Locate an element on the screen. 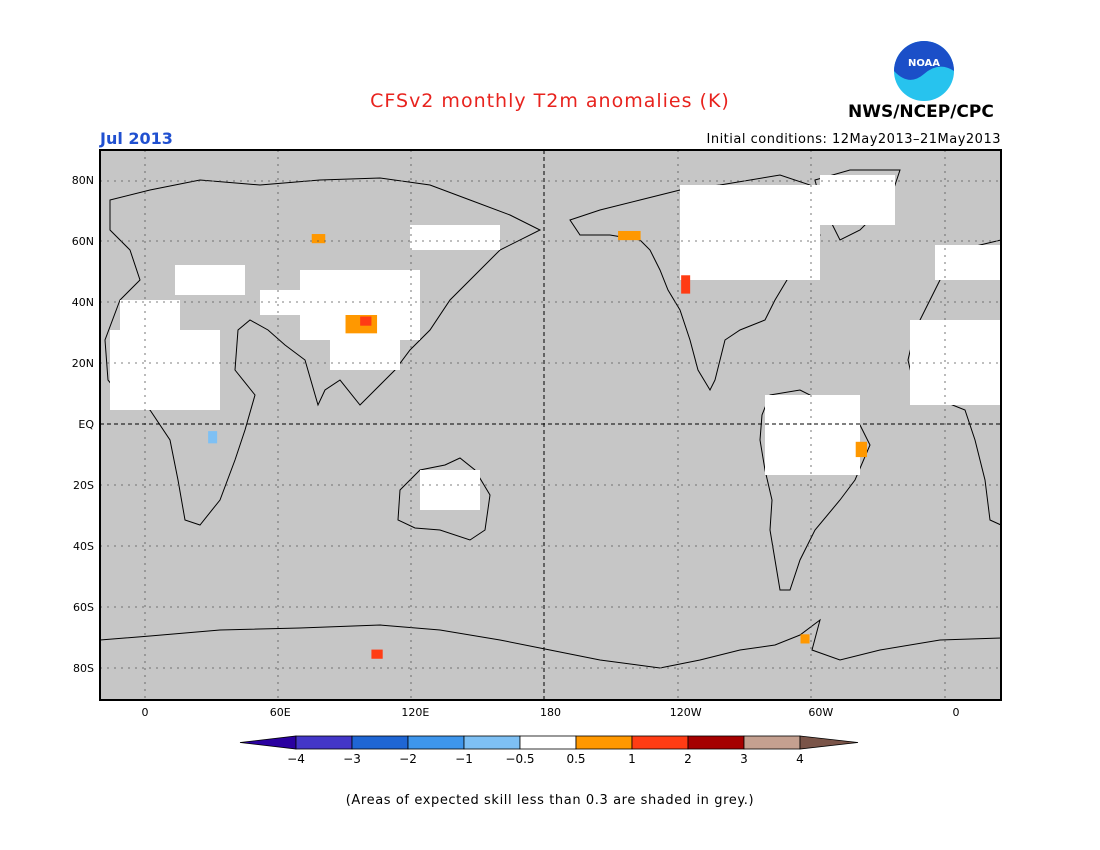  colorbar-tick-label: 4 is located at coordinates (800, 759).